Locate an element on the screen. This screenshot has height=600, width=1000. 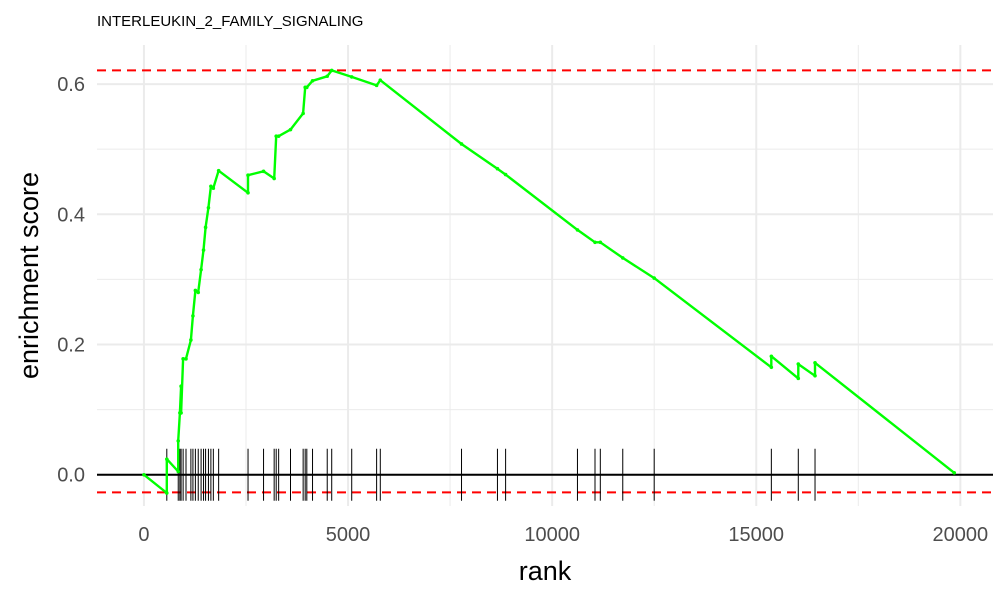
y-tick-label: 0.6 is located at coordinates (71, 85).